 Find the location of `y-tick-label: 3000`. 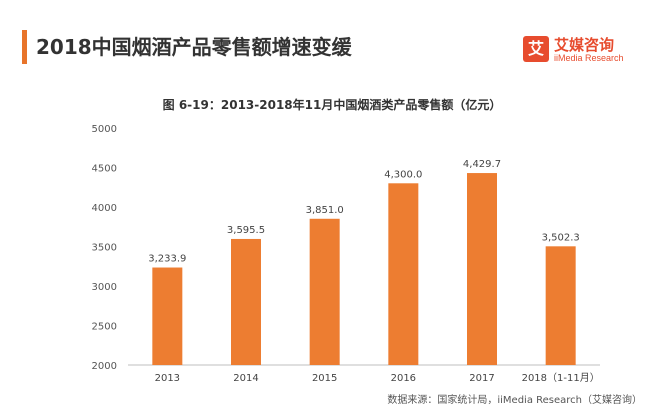

y-tick-label: 3000 is located at coordinates (104, 287).